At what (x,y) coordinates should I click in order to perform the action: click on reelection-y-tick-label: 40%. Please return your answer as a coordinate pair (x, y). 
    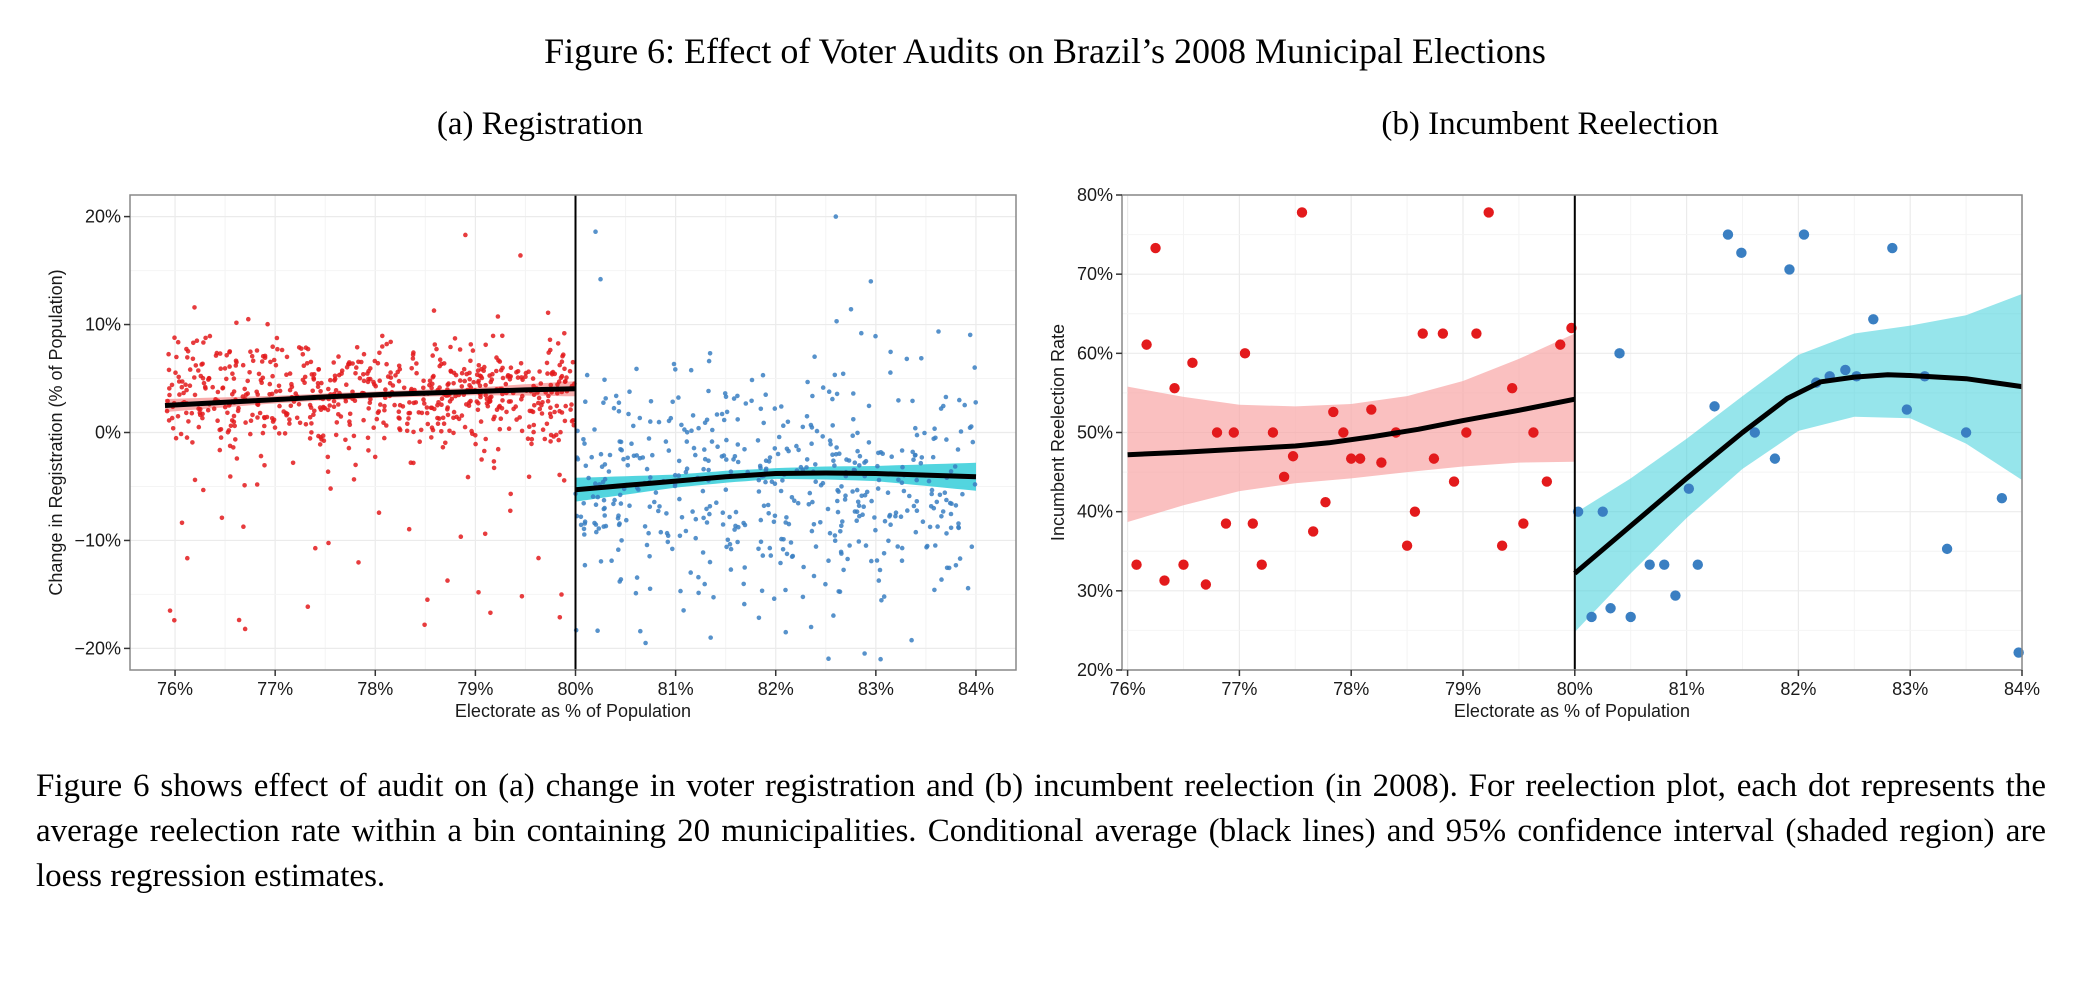
    Looking at the image, I should click on (1095, 512).